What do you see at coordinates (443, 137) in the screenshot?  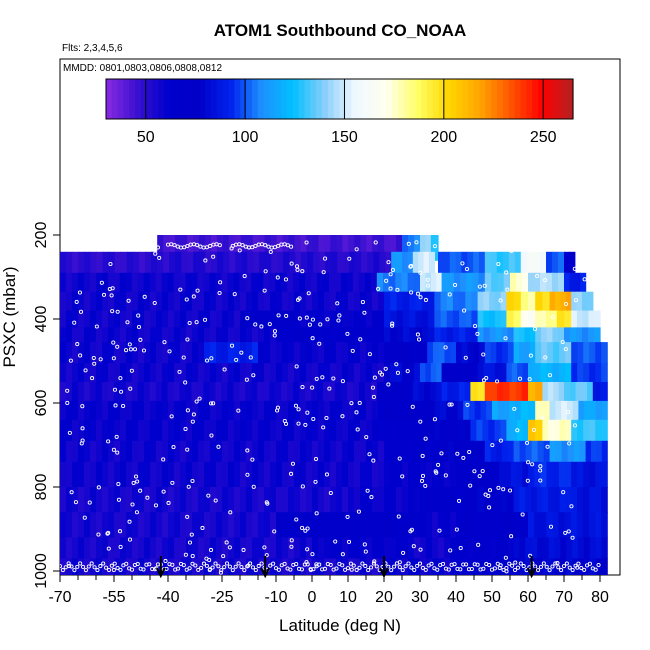 I see `colorbar-tick-label: 200` at bounding box center [443, 137].